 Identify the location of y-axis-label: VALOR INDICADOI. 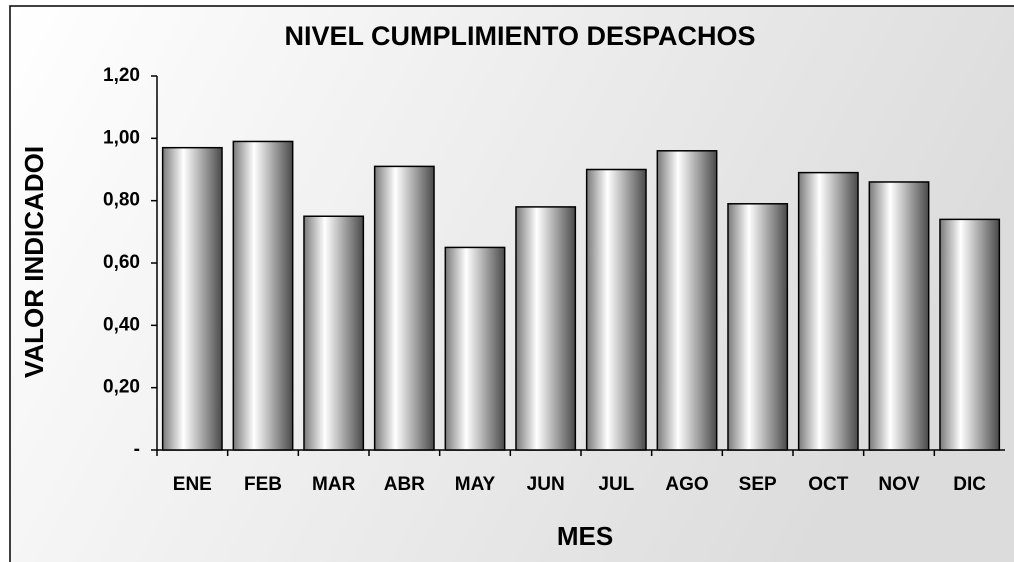
(34, 262).